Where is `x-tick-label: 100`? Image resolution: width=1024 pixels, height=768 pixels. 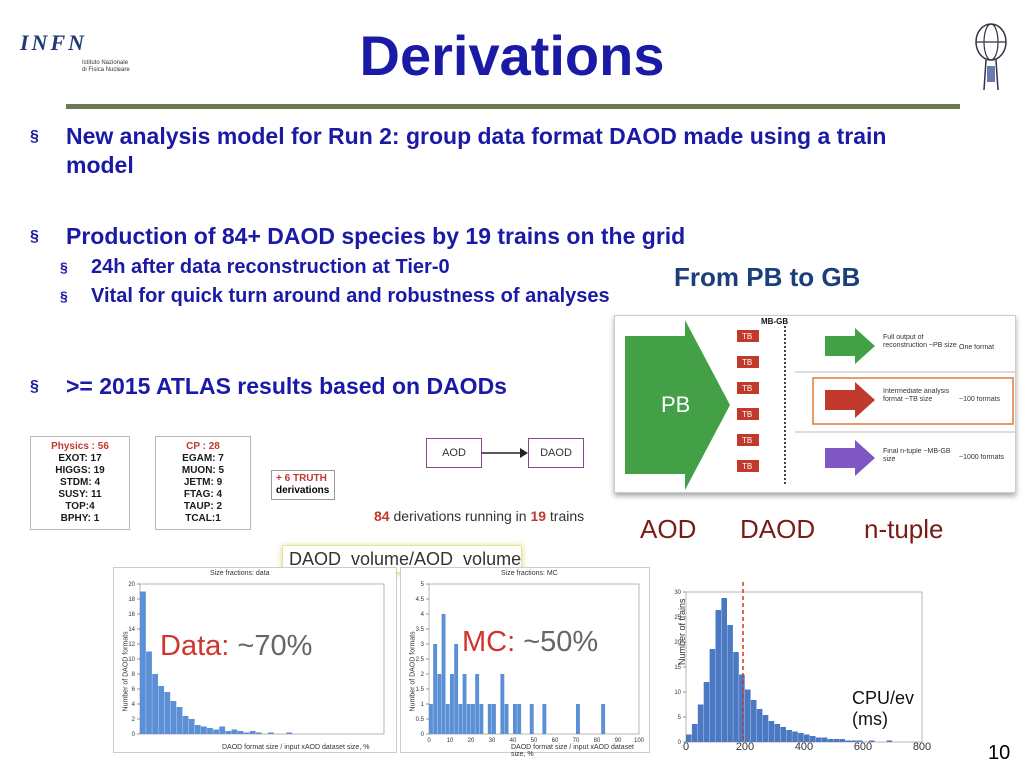 x-tick-label: 100 is located at coordinates (639, 741).